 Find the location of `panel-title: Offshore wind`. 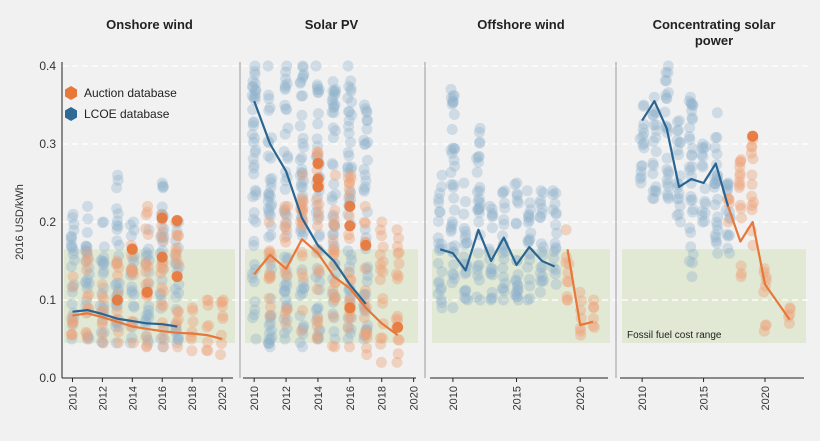

panel-title: Offshore wind is located at coordinates (520, 24).